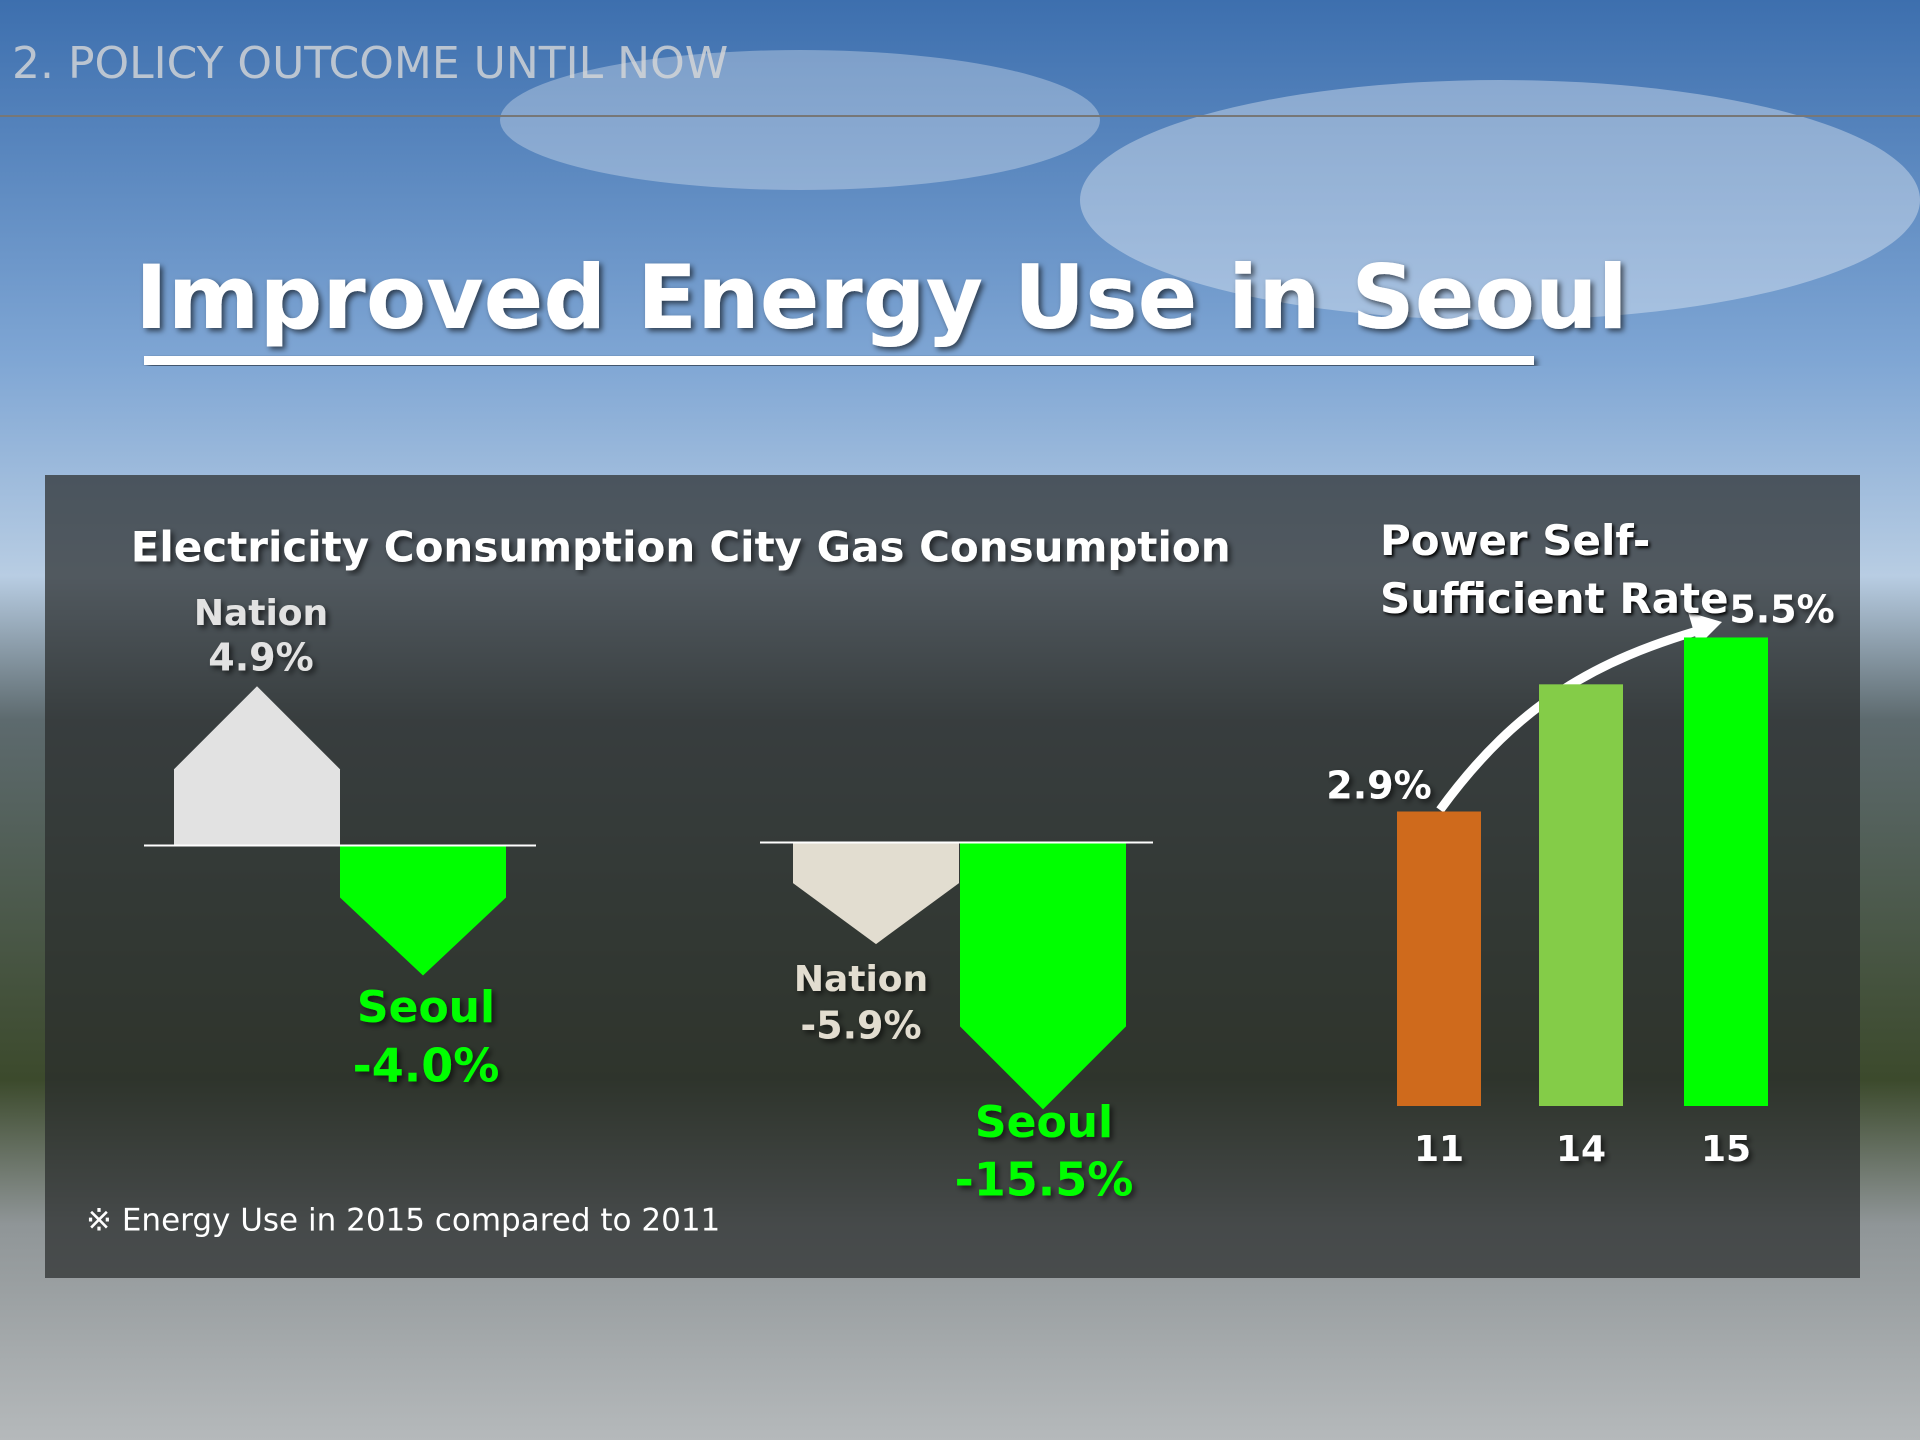  Describe the element at coordinates (839, 360) in the screenshot. I see `title-underline` at that location.